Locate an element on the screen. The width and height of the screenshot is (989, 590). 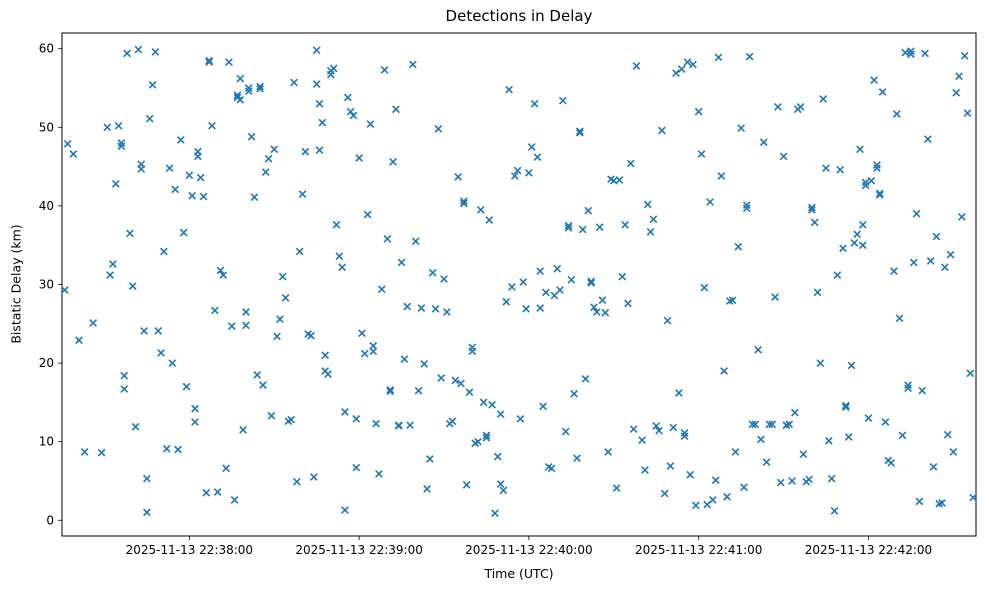
y-tick-label: 20 is located at coordinates (46, 363).